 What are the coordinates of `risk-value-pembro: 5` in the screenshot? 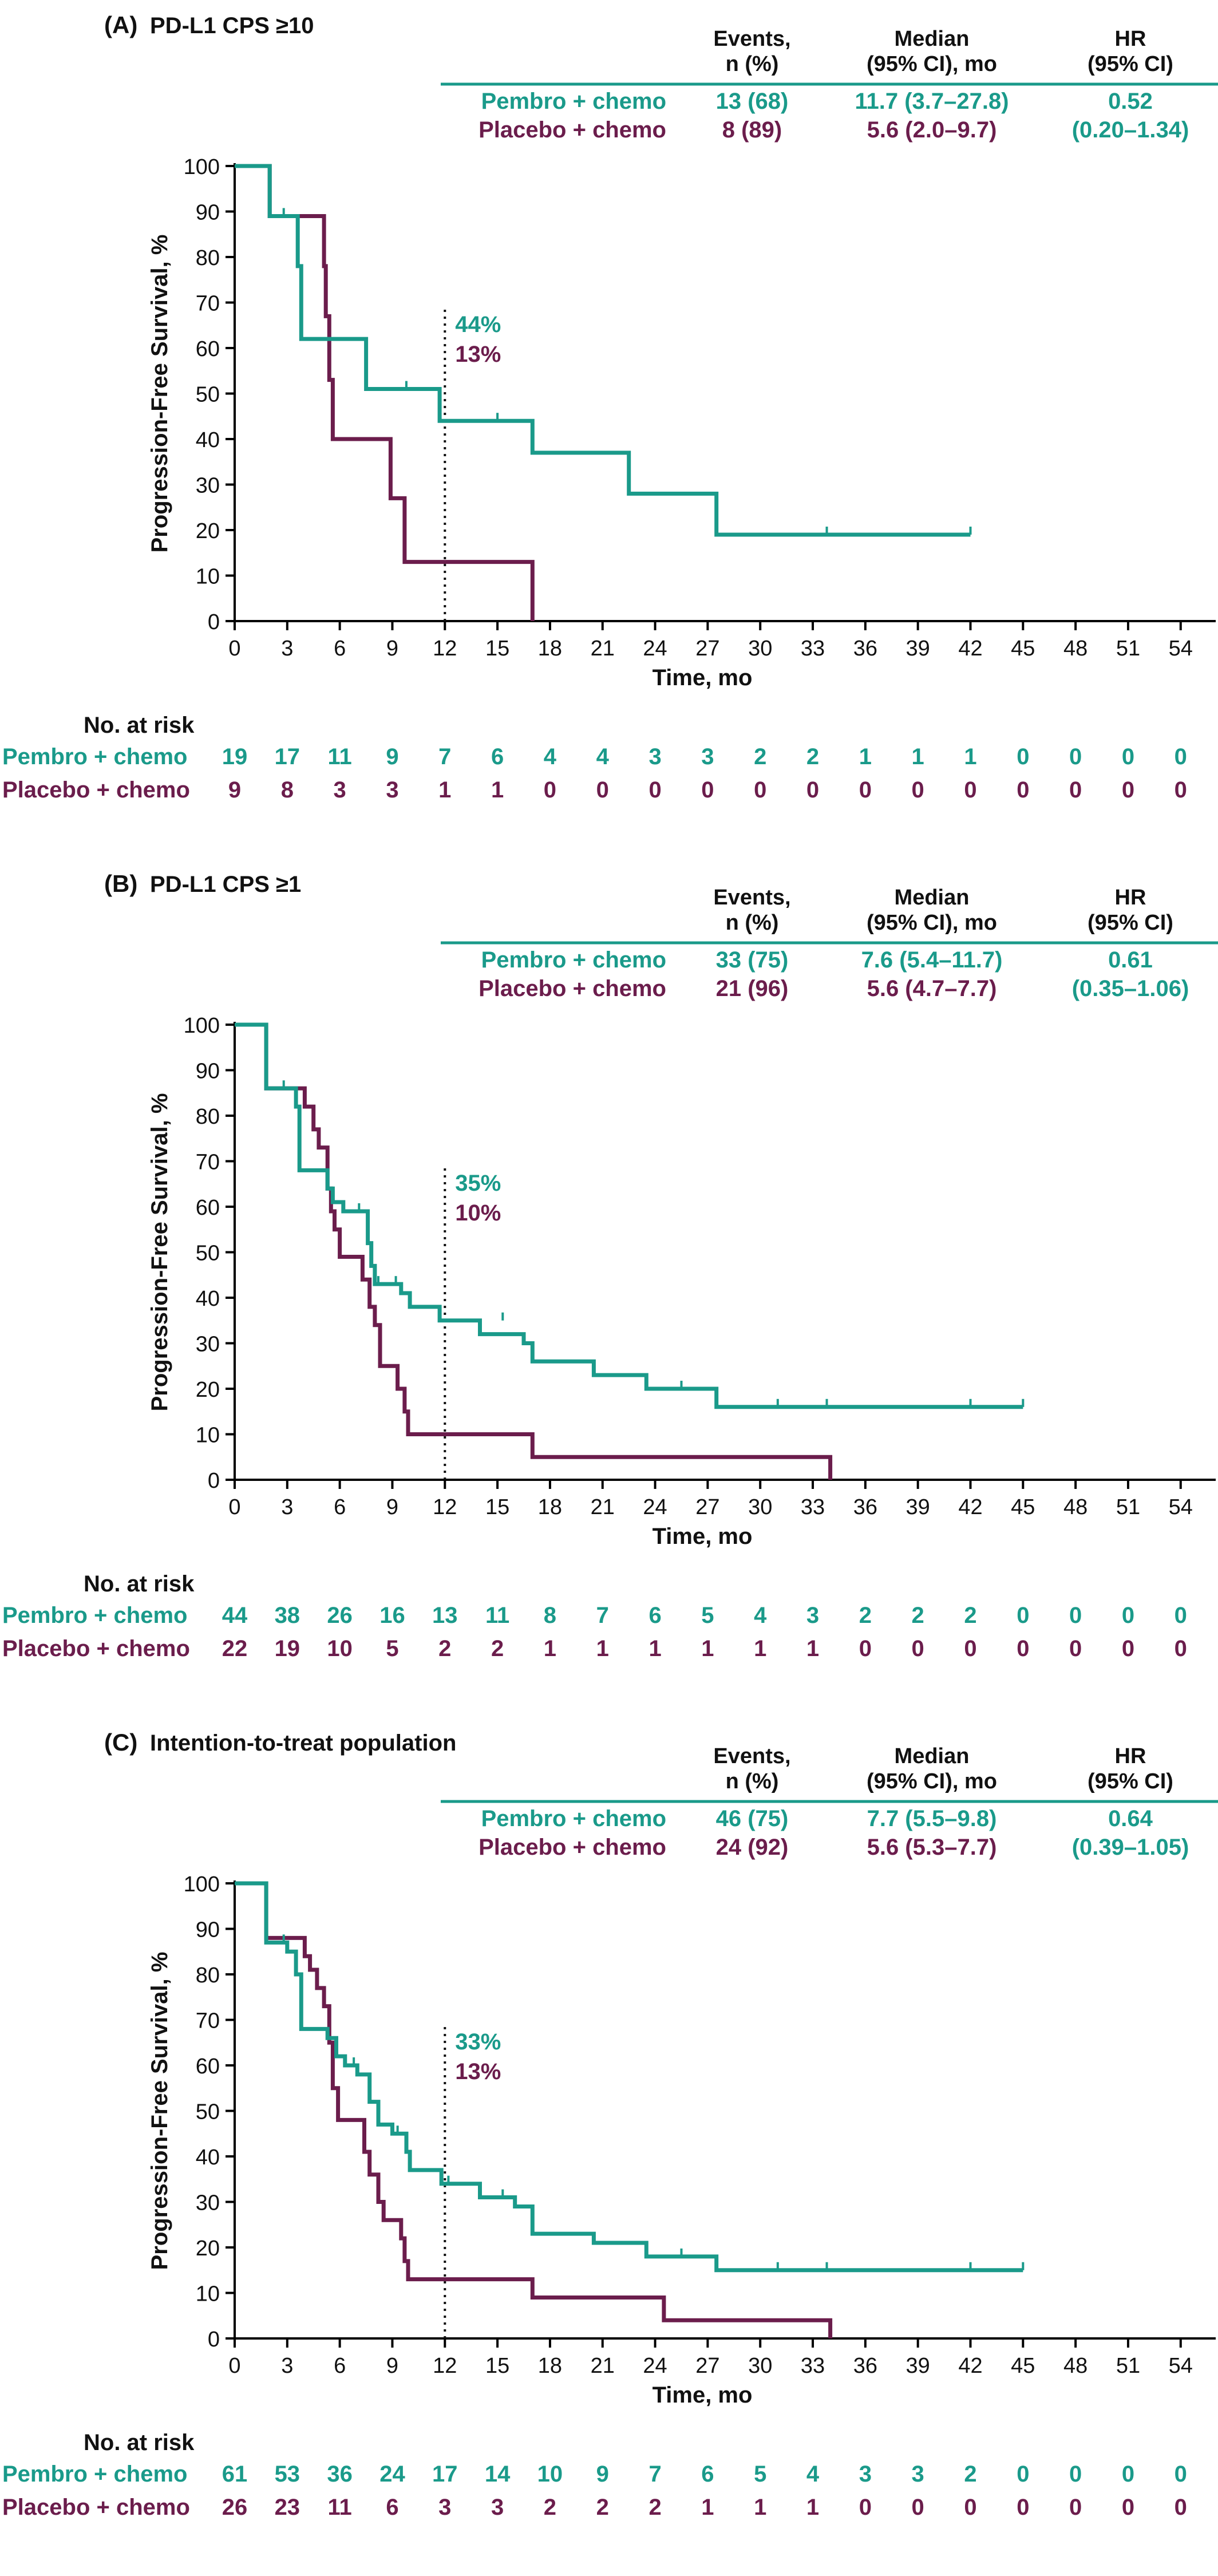 It's located at (707, 1615).